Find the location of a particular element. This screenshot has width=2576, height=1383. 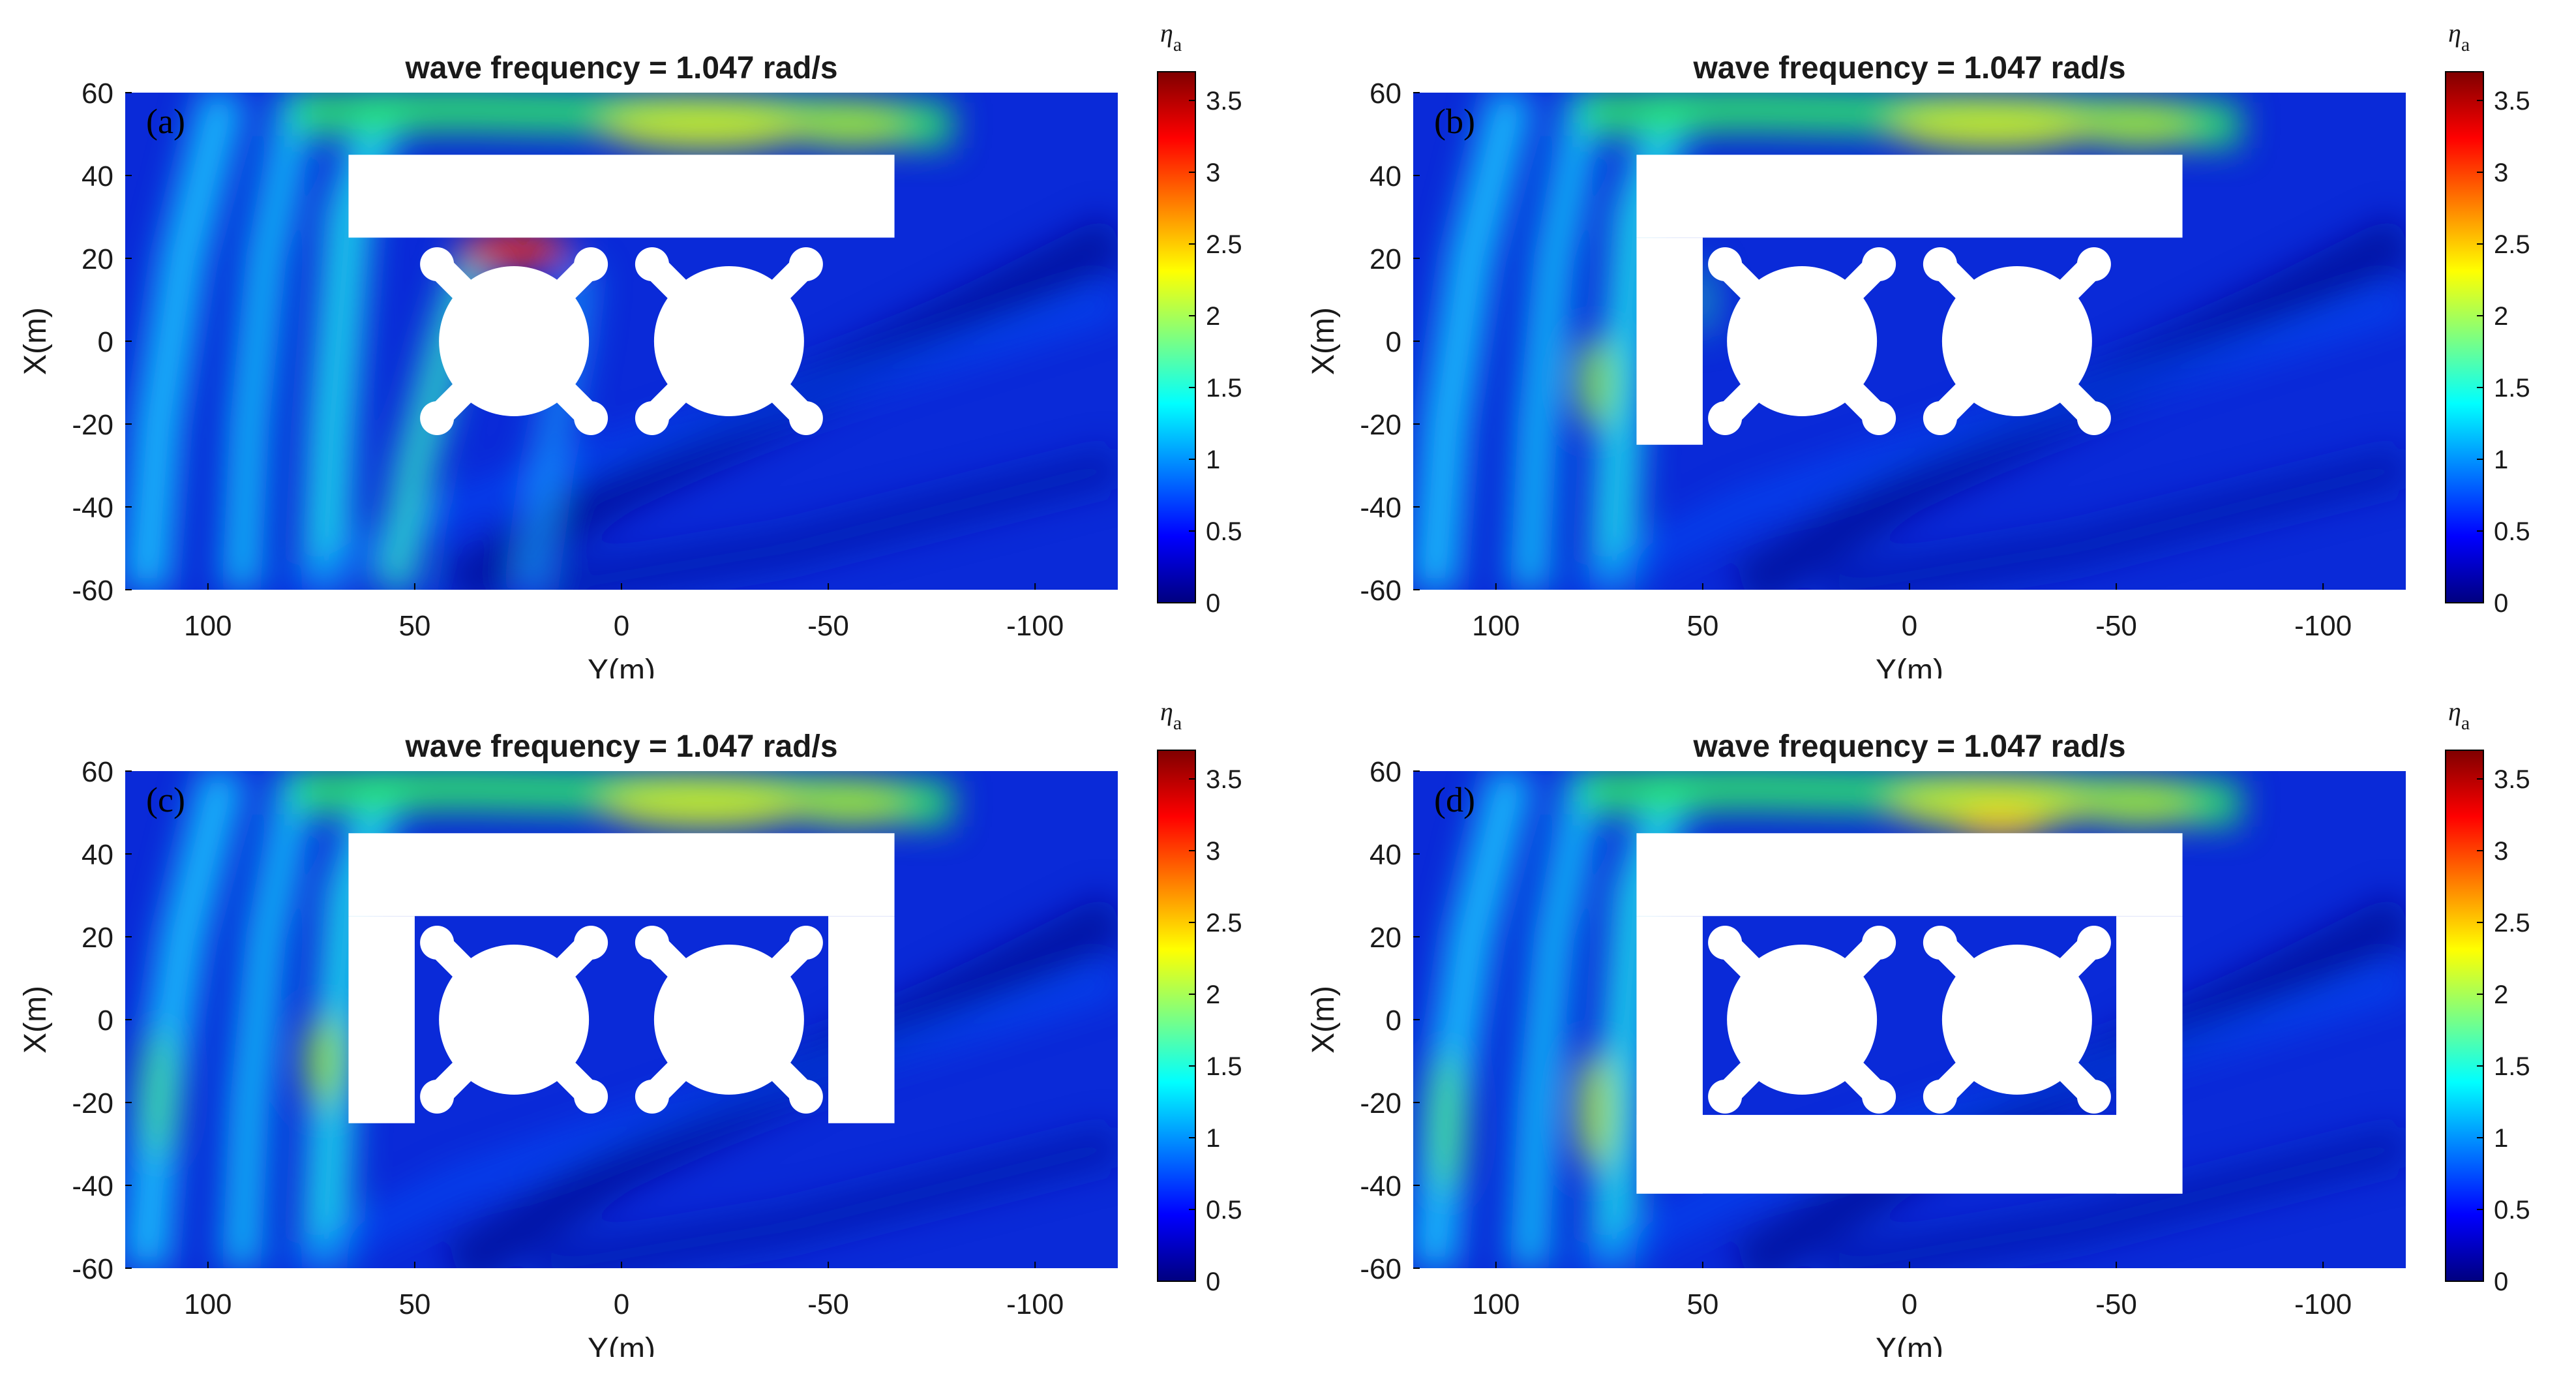

structures-c is located at coordinates (621, 978).